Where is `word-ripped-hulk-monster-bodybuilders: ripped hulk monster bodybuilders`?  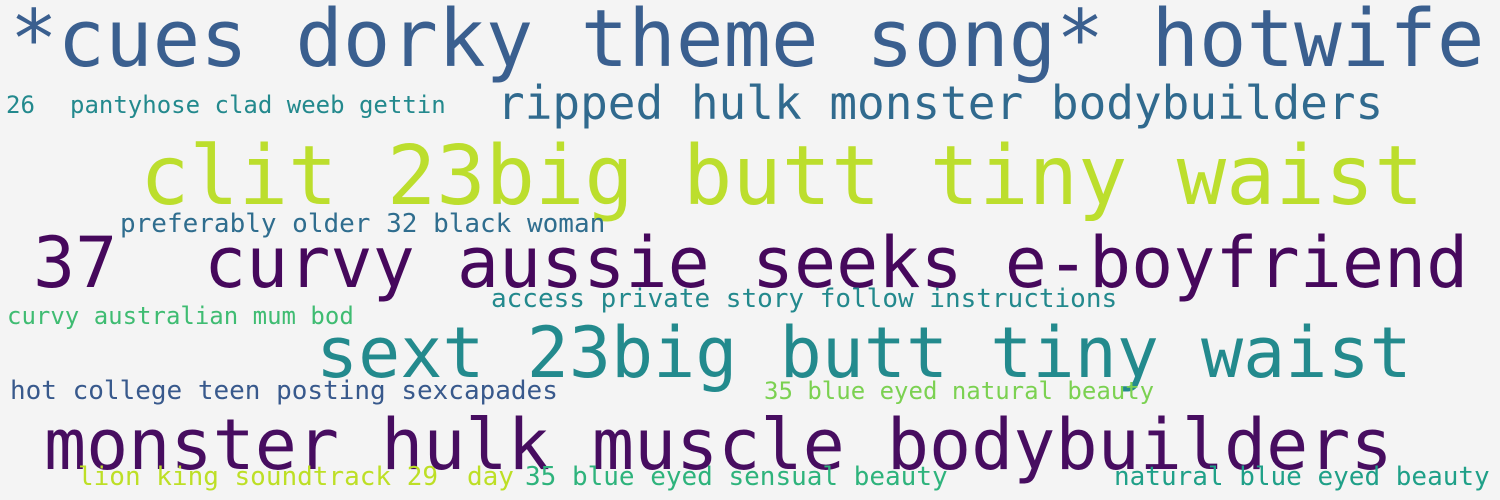
word-ripped-hulk-monster-bodybuilders: ripped hulk monster bodybuilders is located at coordinates (940, 103).